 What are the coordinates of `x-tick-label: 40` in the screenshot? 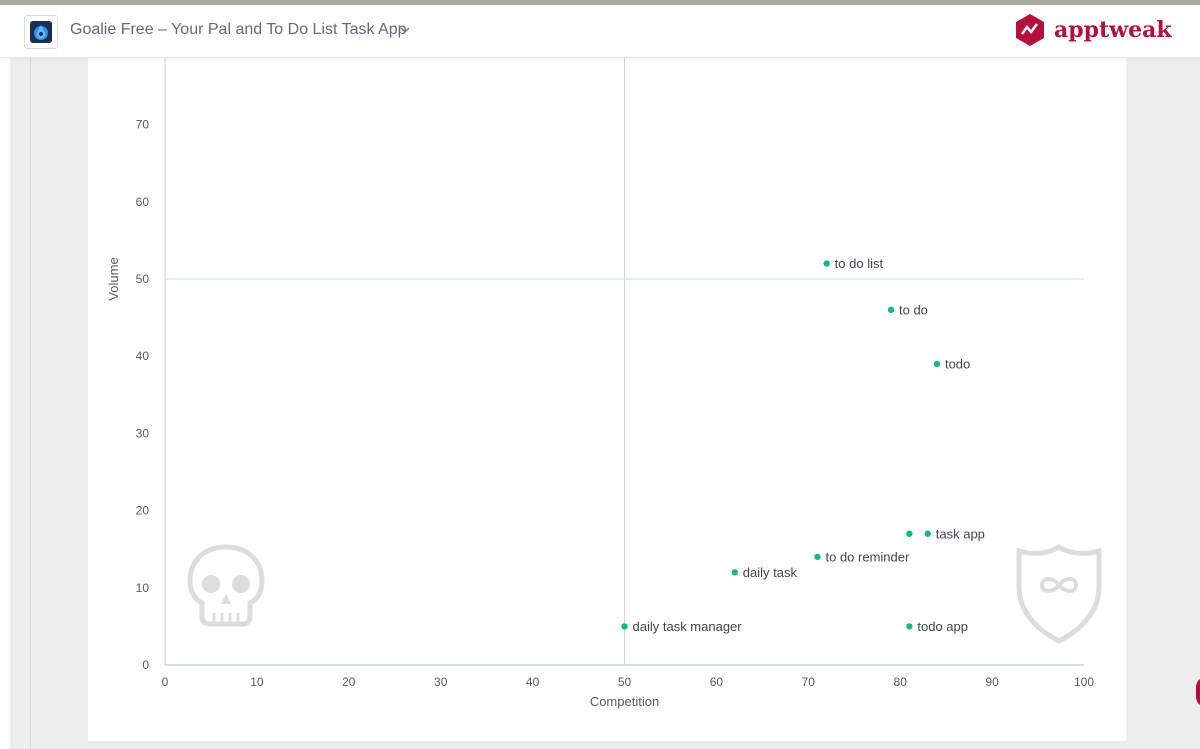 It's located at (533, 682).